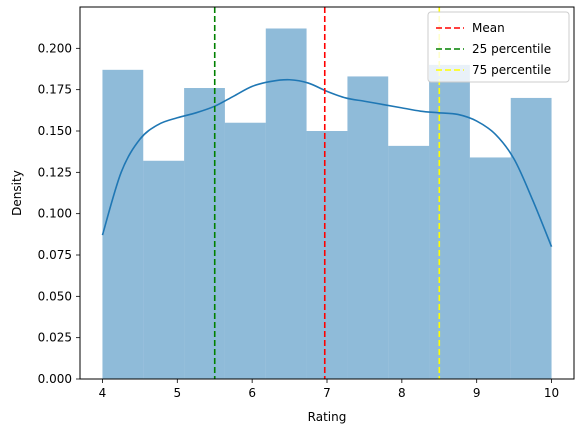 Image resolution: width=584 pixels, height=432 pixels. What do you see at coordinates (252, 393) in the screenshot?
I see `x-tick-label: 6` at bounding box center [252, 393].